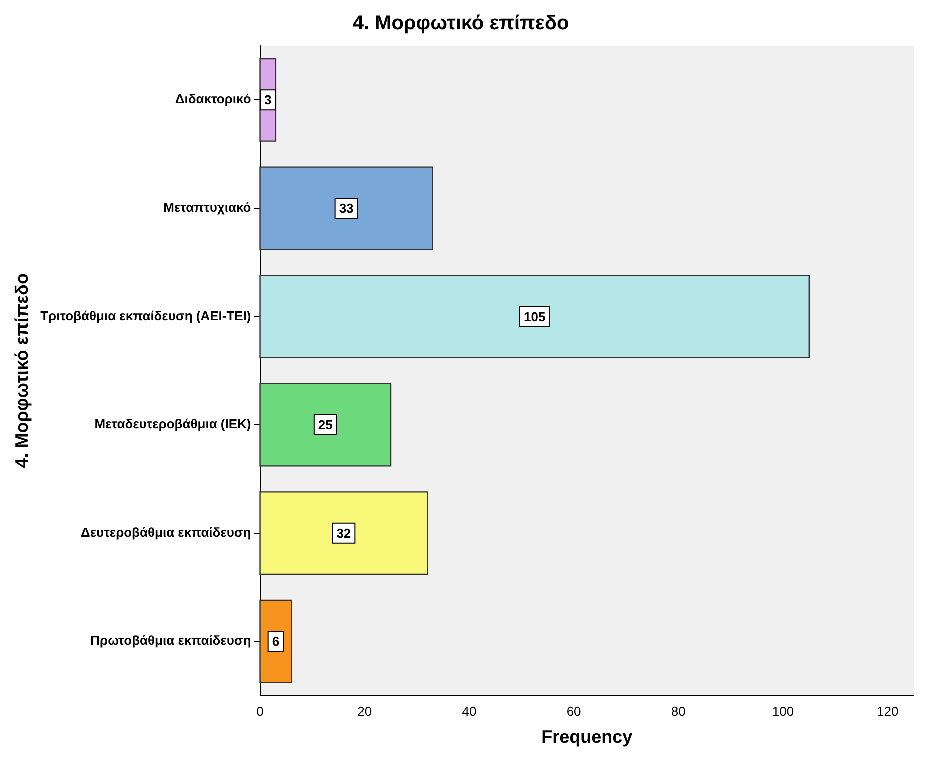 This screenshot has height=765, width=941. Describe the element at coordinates (260, 712) in the screenshot. I see `x-tick-label: 0` at that location.